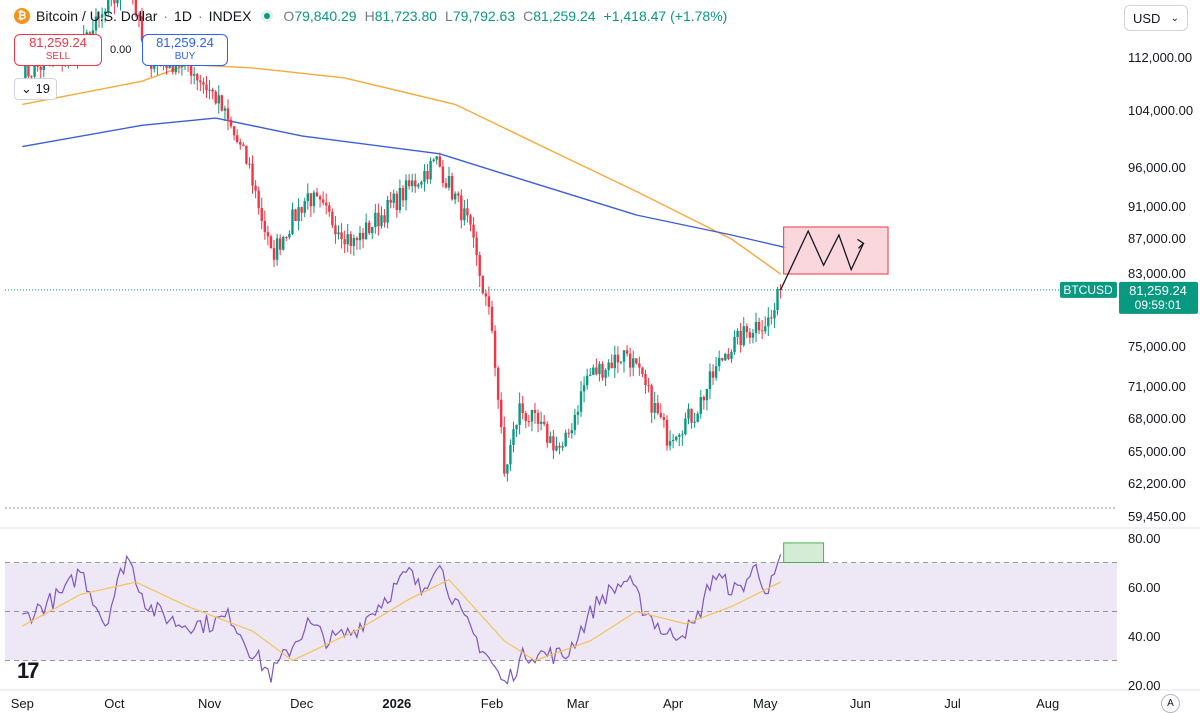 The width and height of the screenshot is (1200, 713). I want to click on price-axis-tick: 62,200.00, so click(1157, 483).